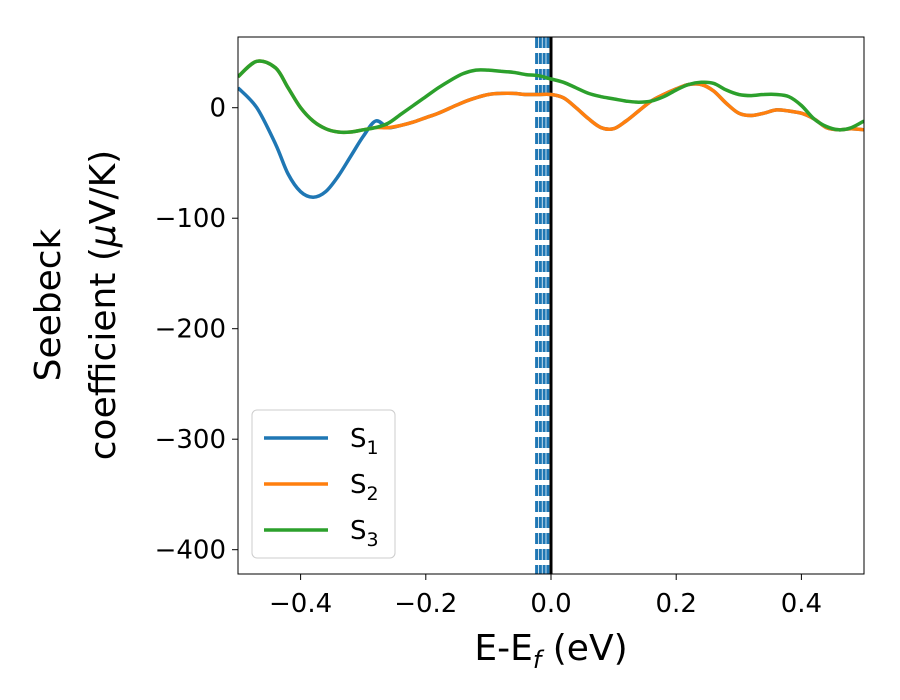  Describe the element at coordinates (550, 651) in the screenshot. I see `x-axis-label: E-Ef (eV)` at that location.